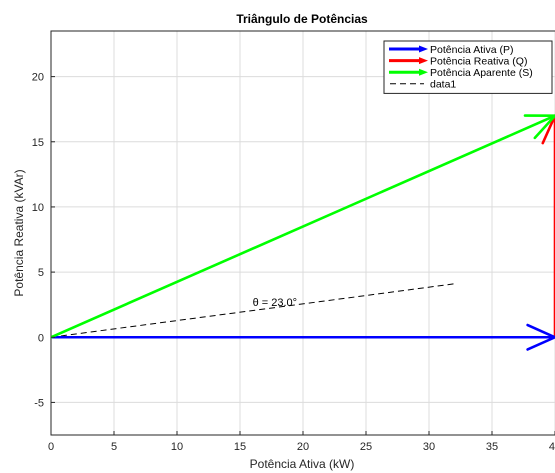 This screenshot has height=473, width=555. What do you see at coordinates (39, 403) in the screenshot?
I see `y-tick-label: -5` at bounding box center [39, 403].